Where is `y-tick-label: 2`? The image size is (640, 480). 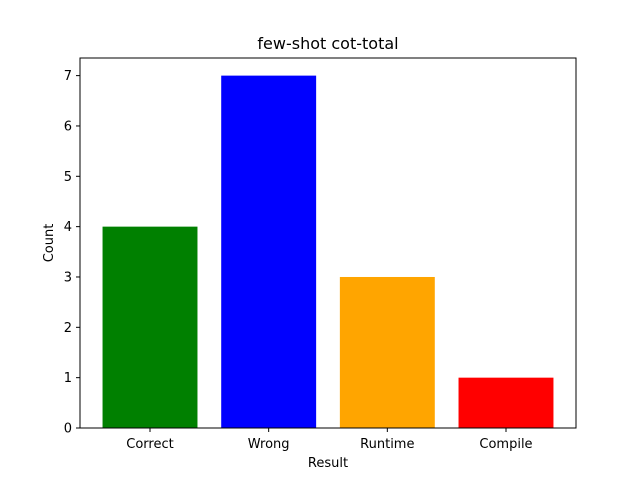 y-tick-label: 2 is located at coordinates (68, 328).